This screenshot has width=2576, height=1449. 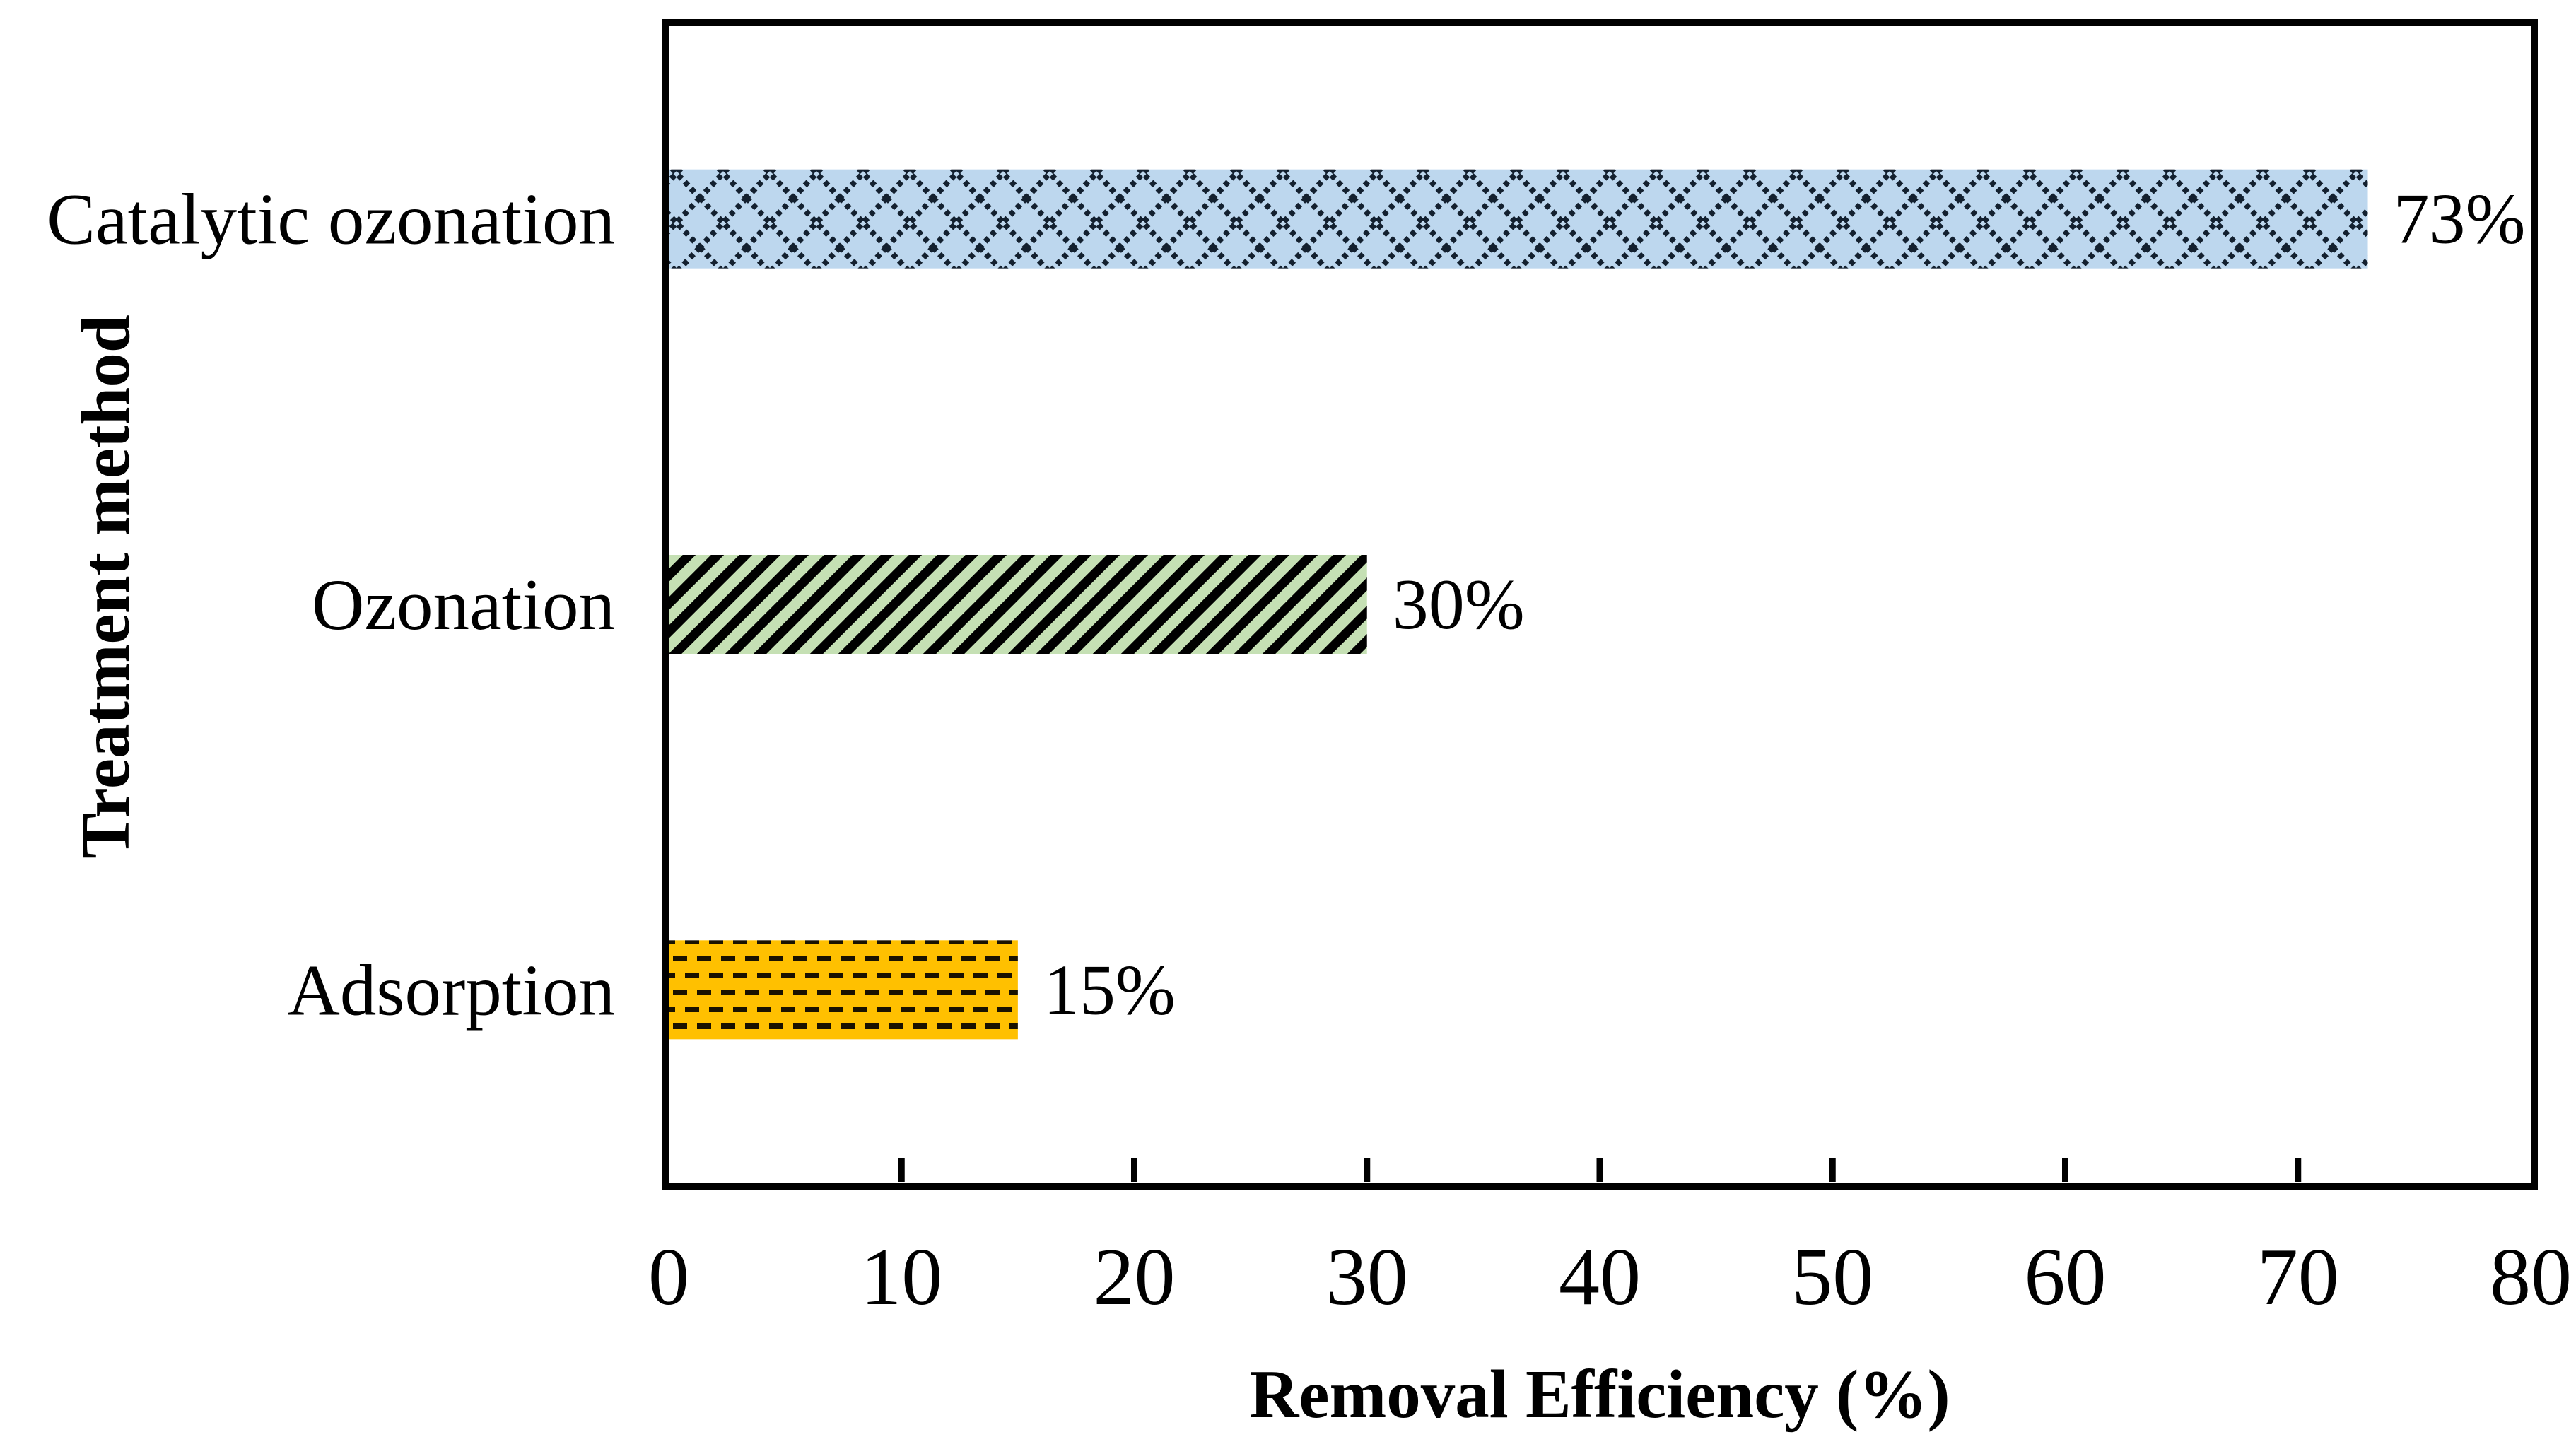 What do you see at coordinates (1459, 605) in the screenshot?
I see `value-label-1: 30%` at bounding box center [1459, 605].